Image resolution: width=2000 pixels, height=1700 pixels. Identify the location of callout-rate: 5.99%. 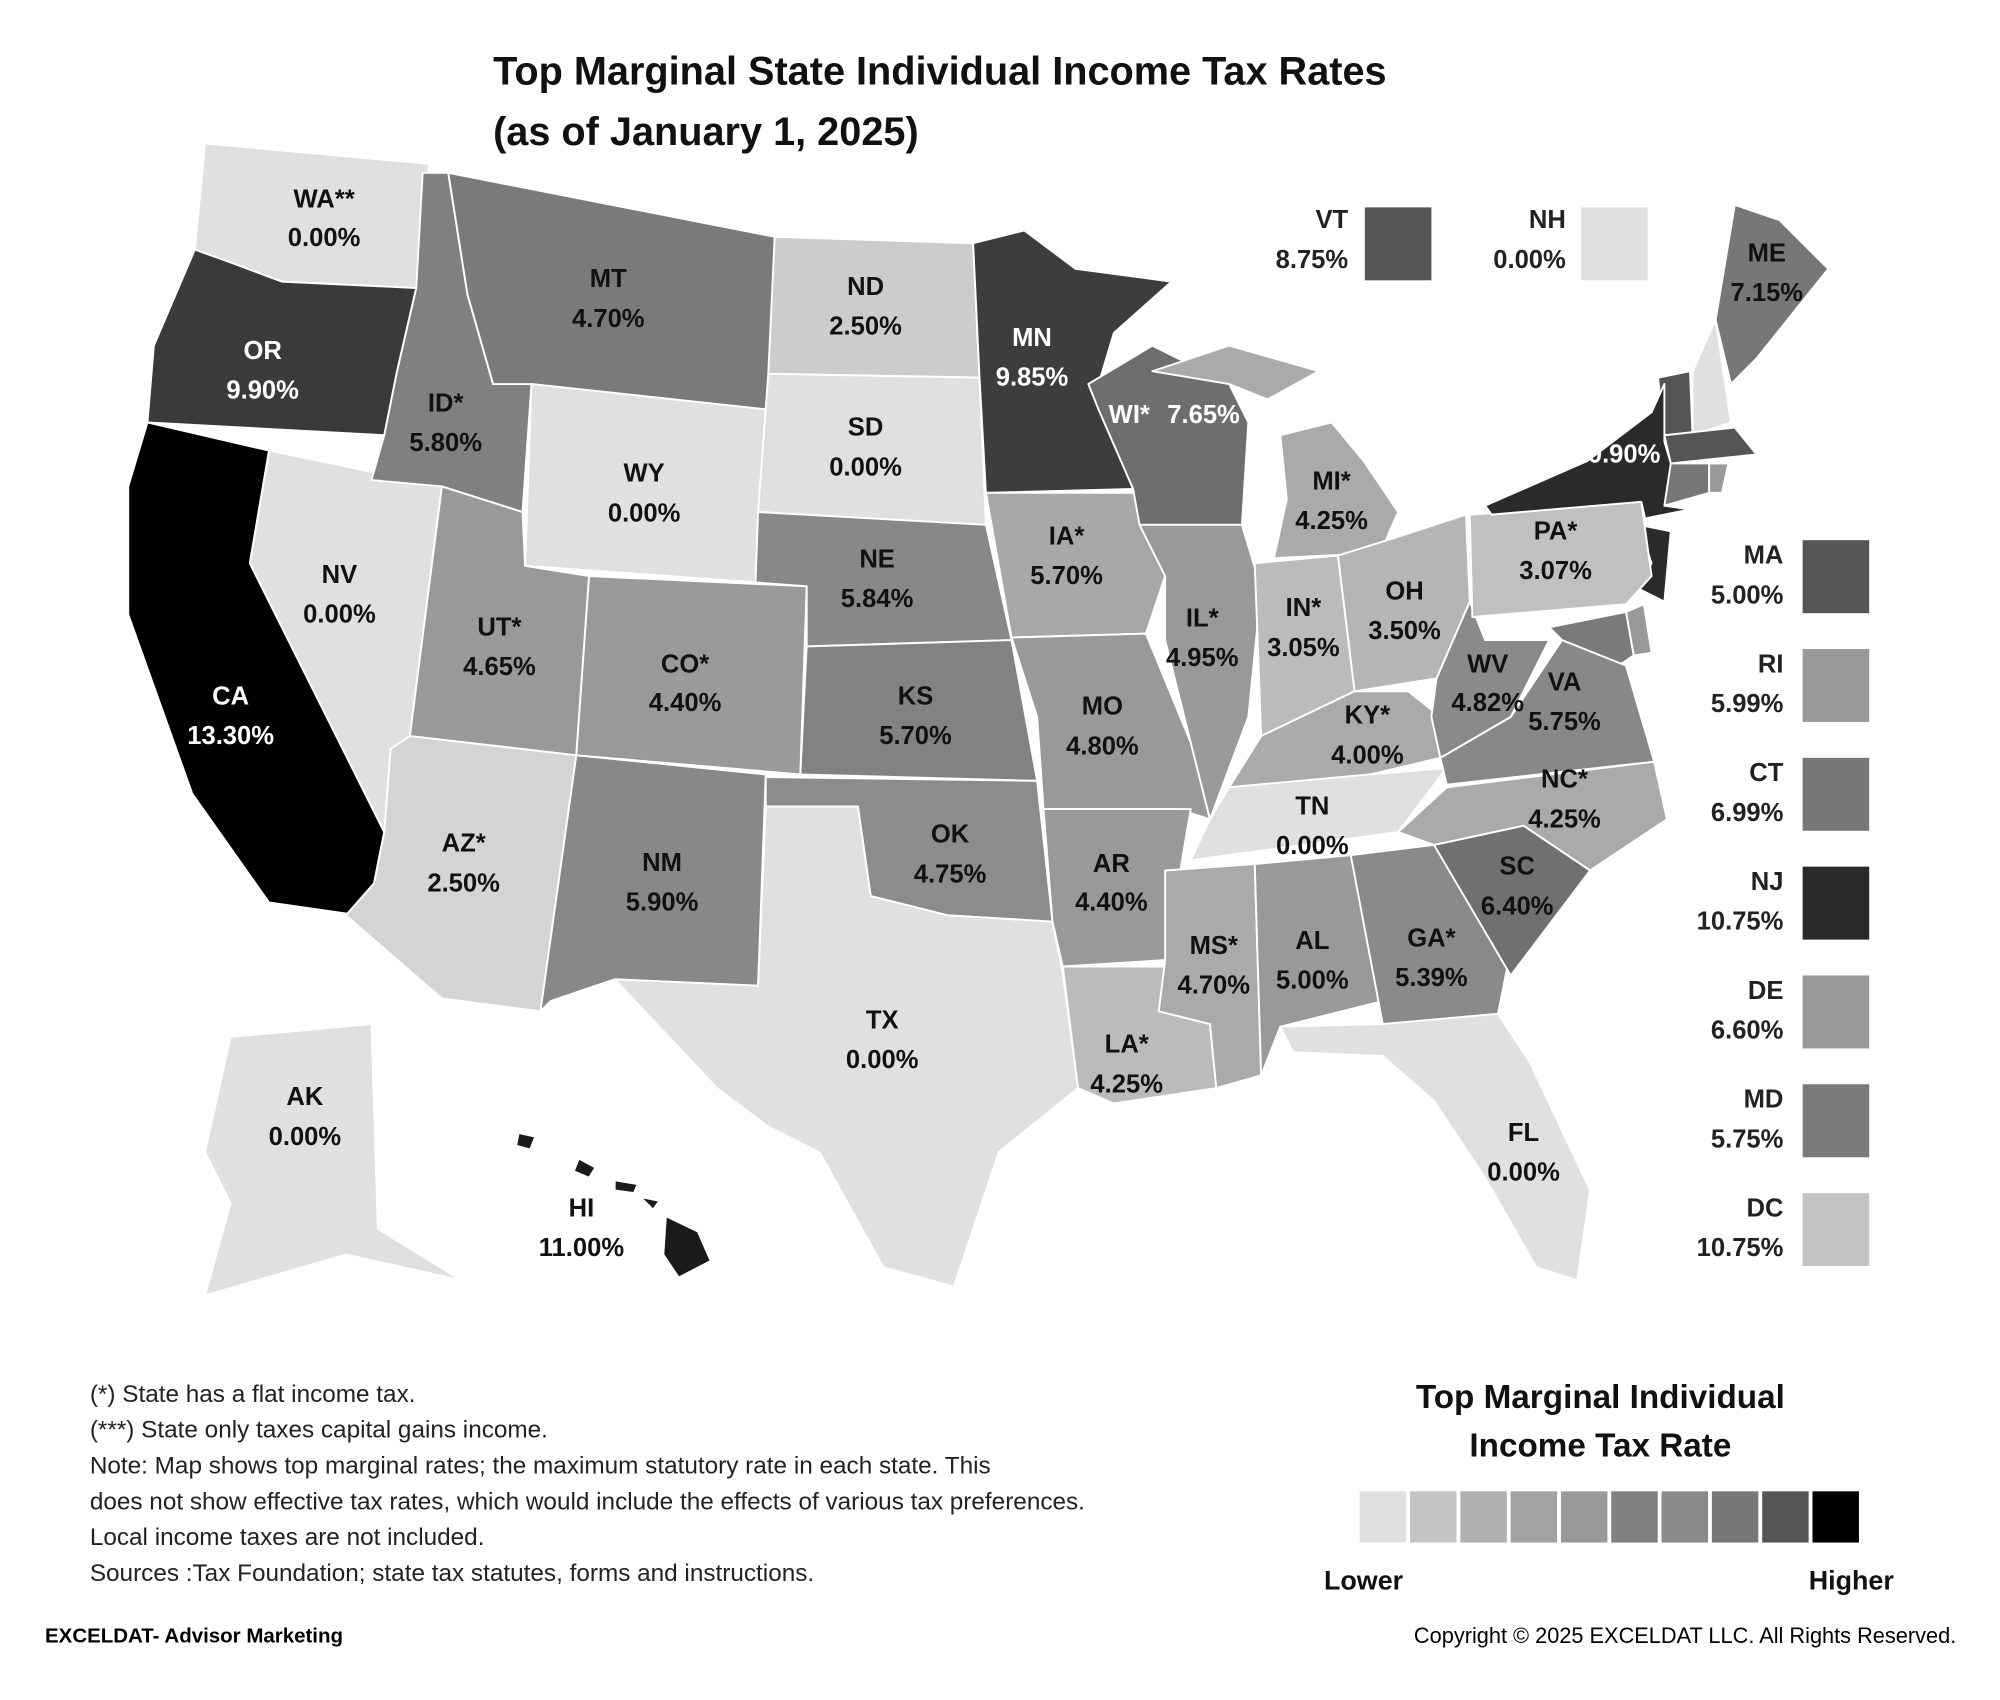
(1747, 704).